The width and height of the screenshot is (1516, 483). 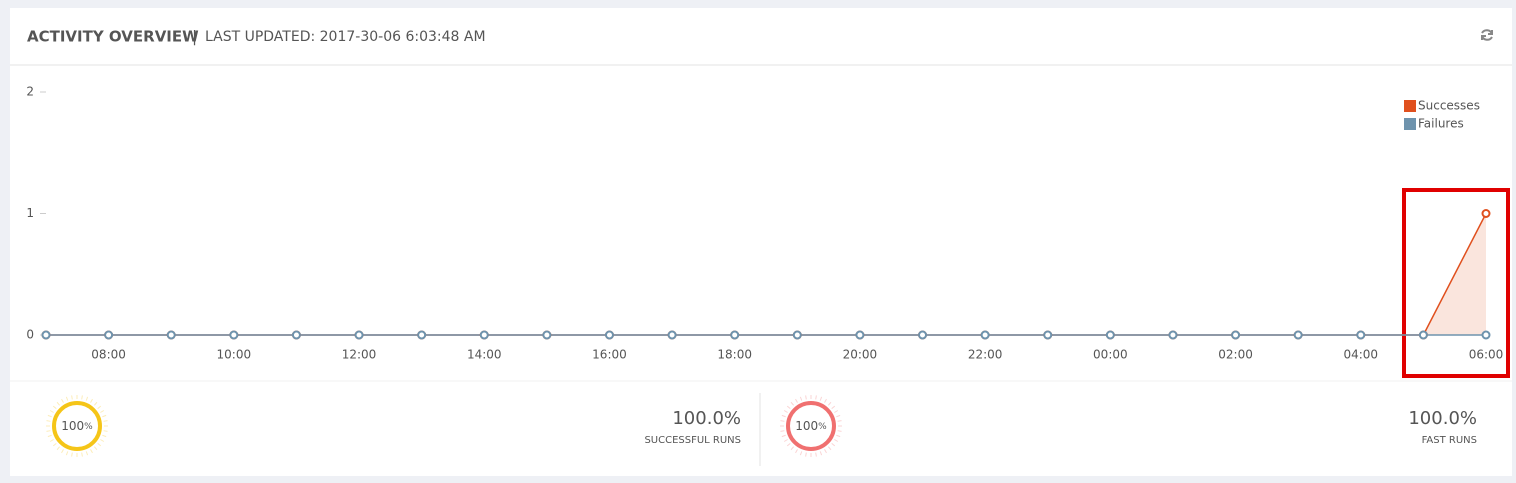 What do you see at coordinates (113, 37) in the screenshot?
I see `panel-title: ACTIVITY OVERVIEW` at bounding box center [113, 37].